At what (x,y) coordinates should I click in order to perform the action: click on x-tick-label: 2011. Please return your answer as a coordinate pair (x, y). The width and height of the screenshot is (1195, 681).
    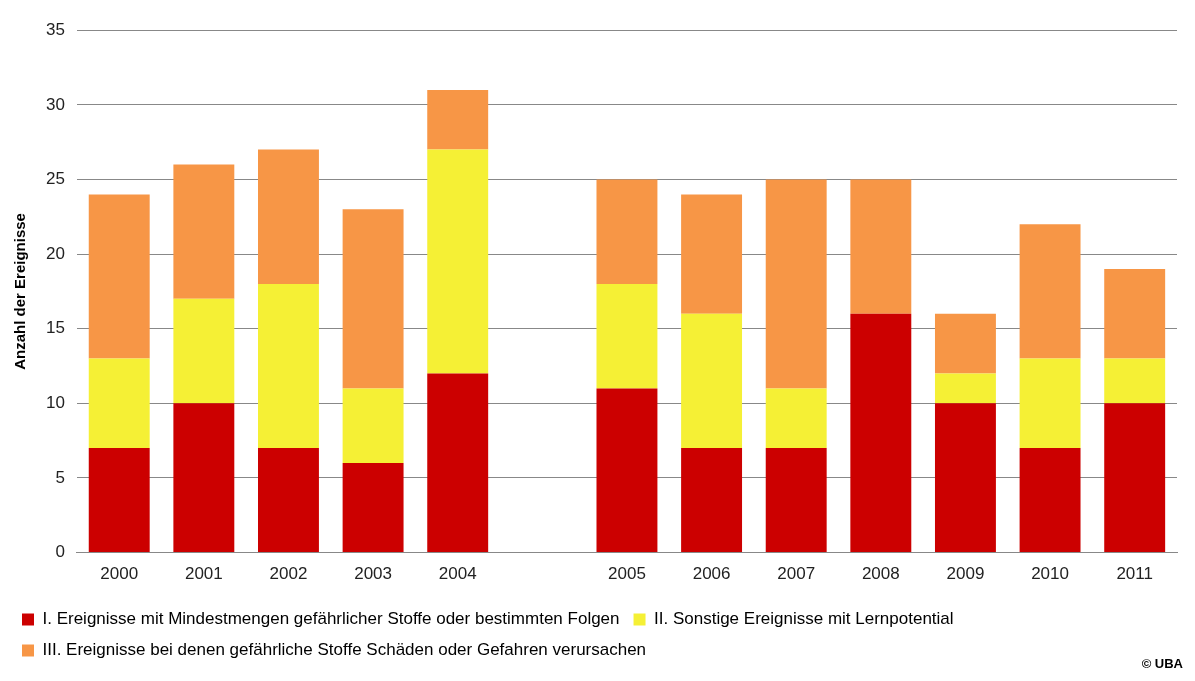
    Looking at the image, I should click on (1134, 574).